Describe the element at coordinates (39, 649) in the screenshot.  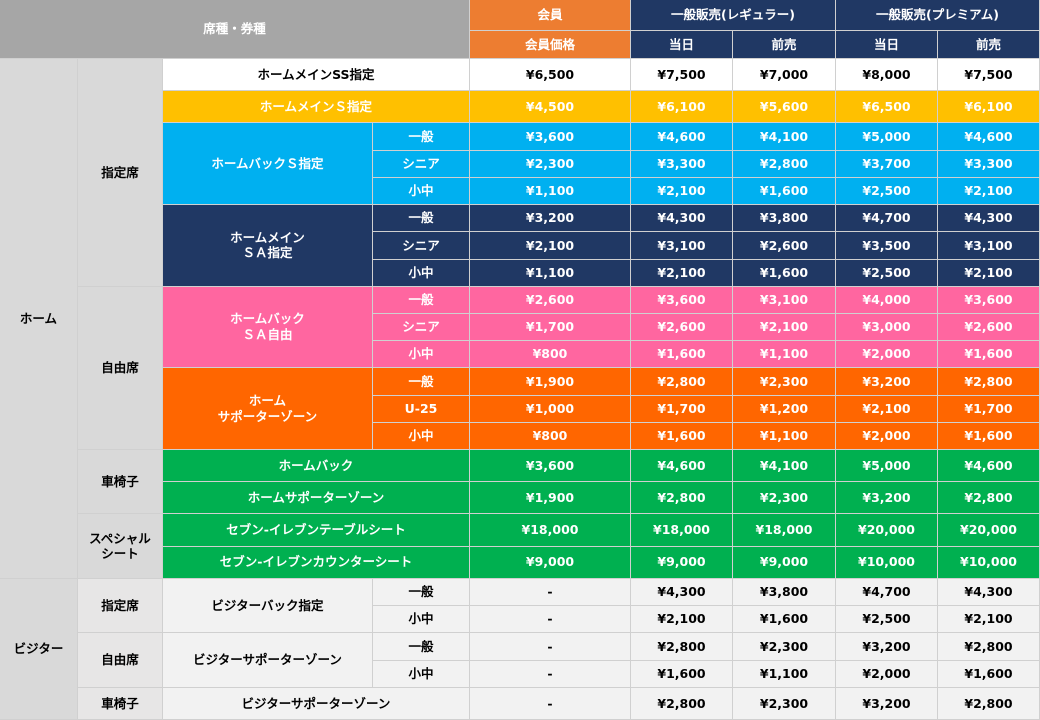
I see `section: ビジター` at that location.